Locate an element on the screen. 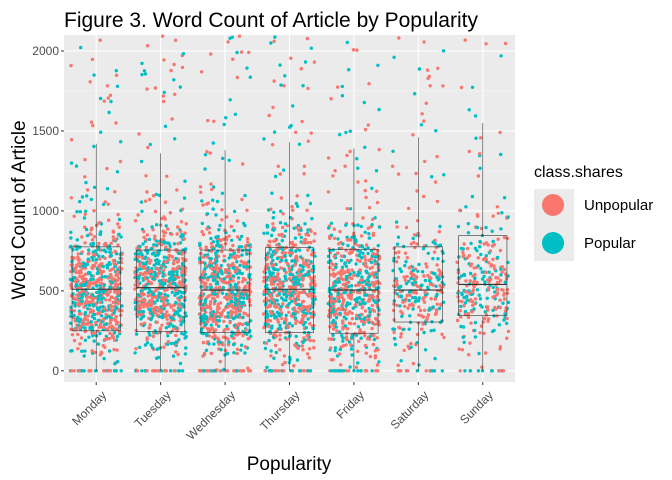 Image resolution: width=672 pixels, height=480 pixels. legend-key-unpopular is located at coordinates (553, 205).